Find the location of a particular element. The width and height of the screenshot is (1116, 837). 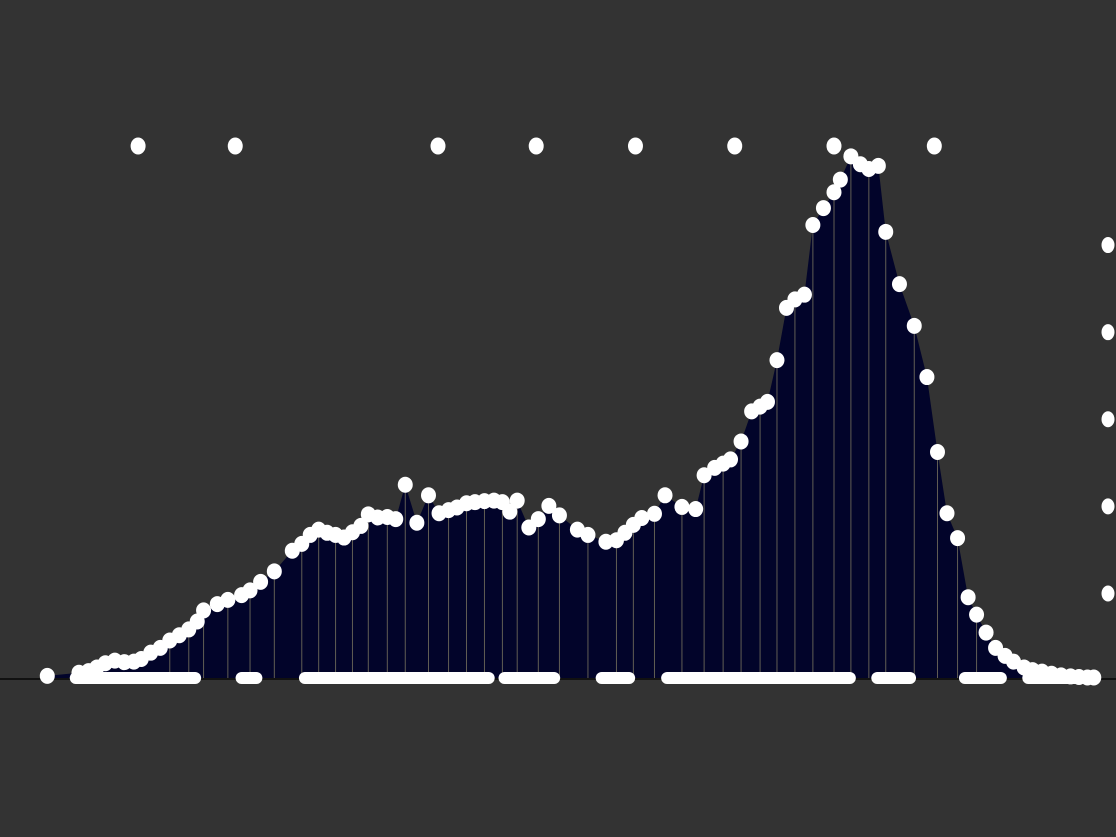

right-marker-layer is located at coordinates (1108, 419).